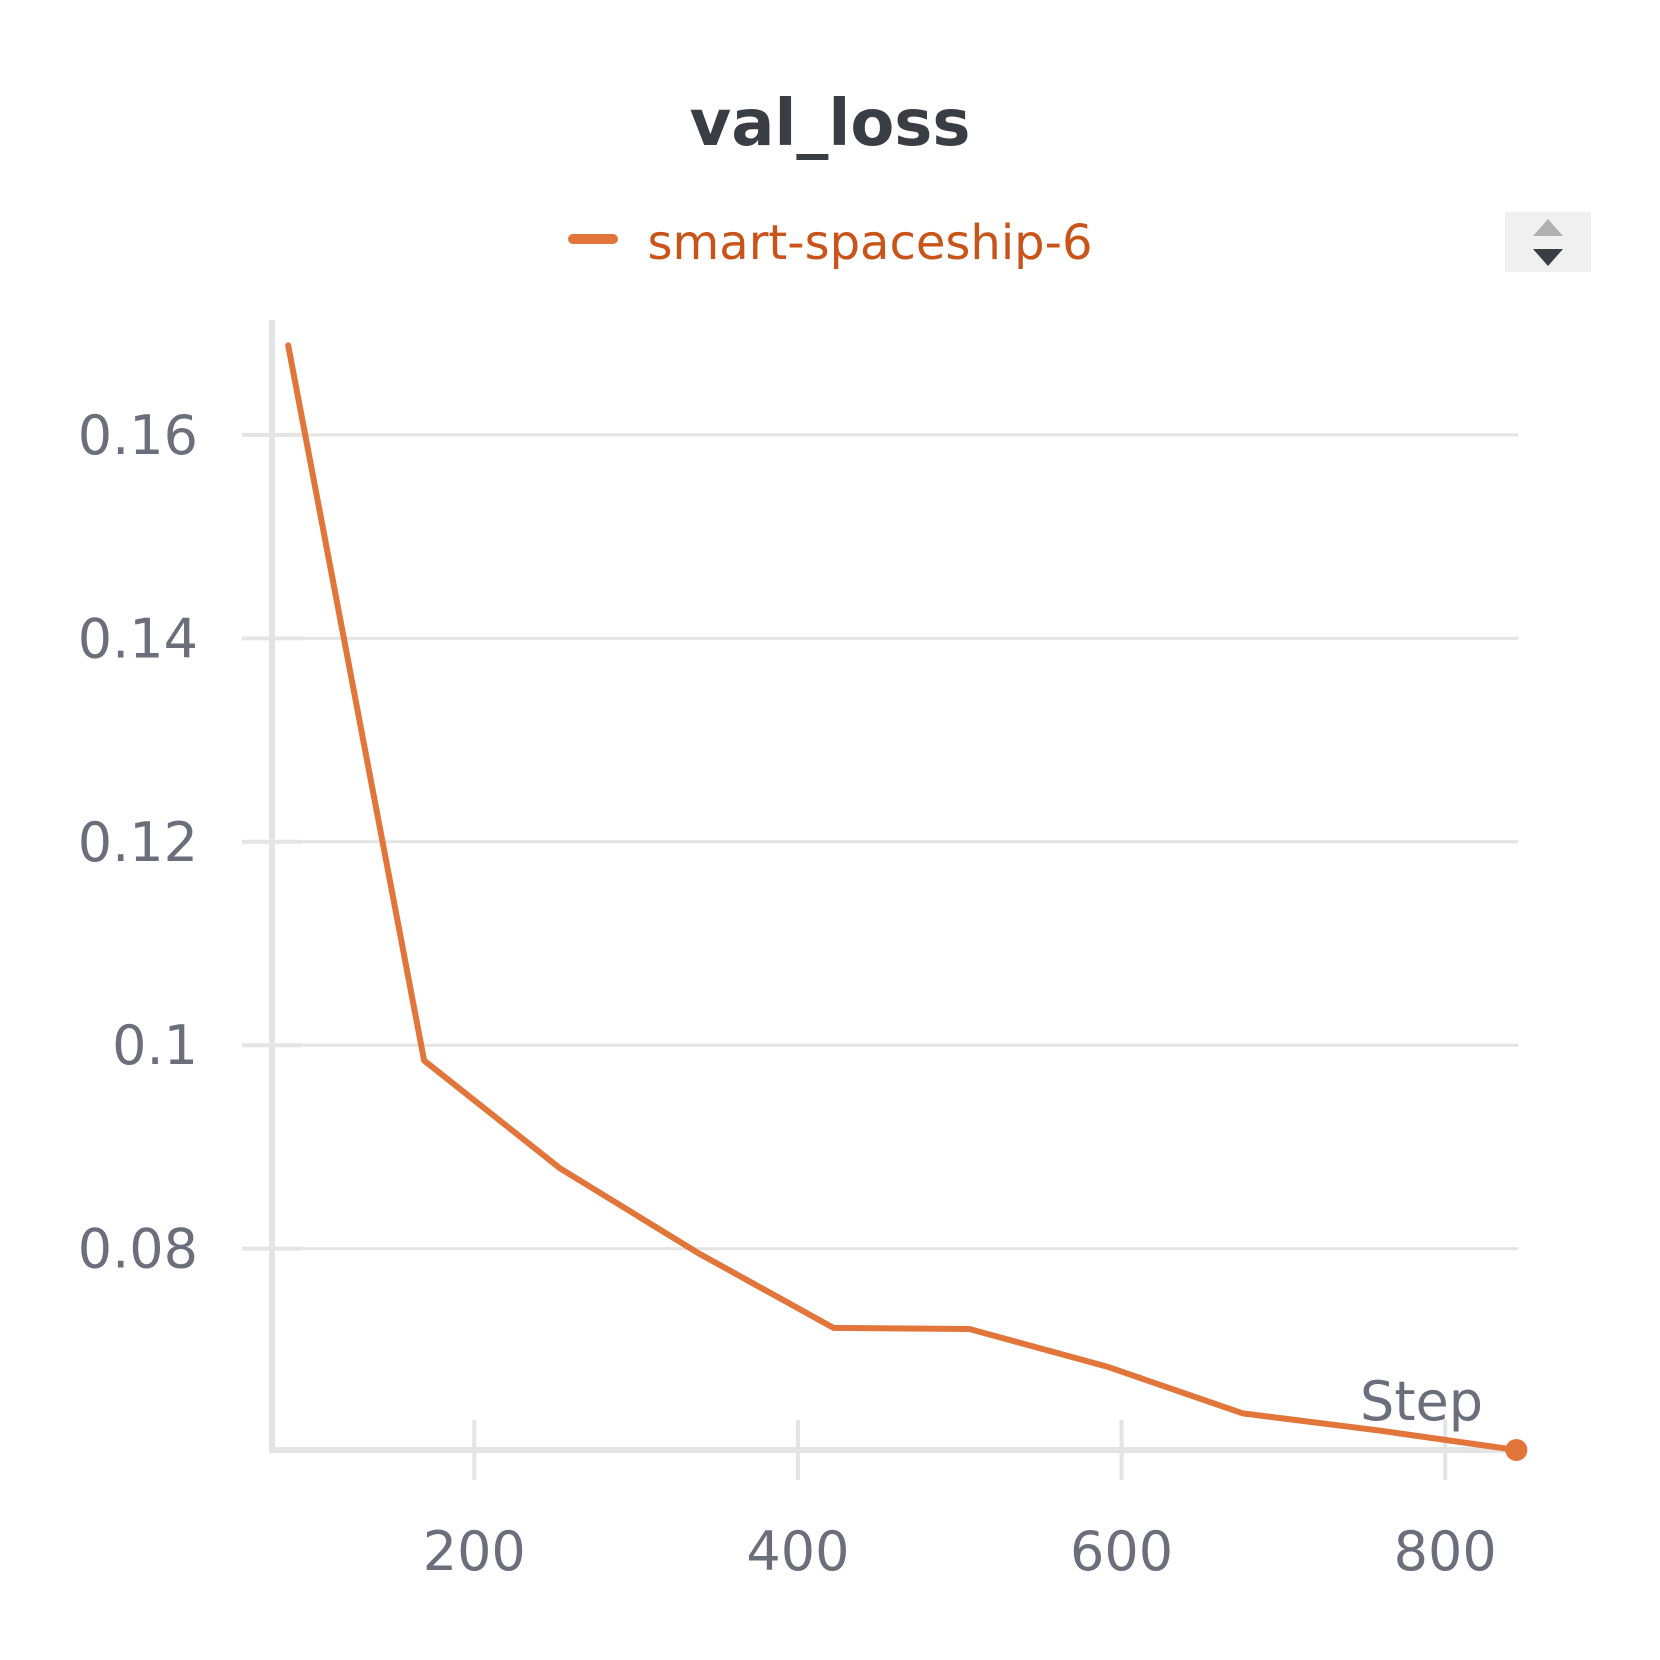 Image resolution: width=1660 pixels, height=1660 pixels. What do you see at coordinates (830, 124) in the screenshot?
I see `chart-title: val_loss` at bounding box center [830, 124].